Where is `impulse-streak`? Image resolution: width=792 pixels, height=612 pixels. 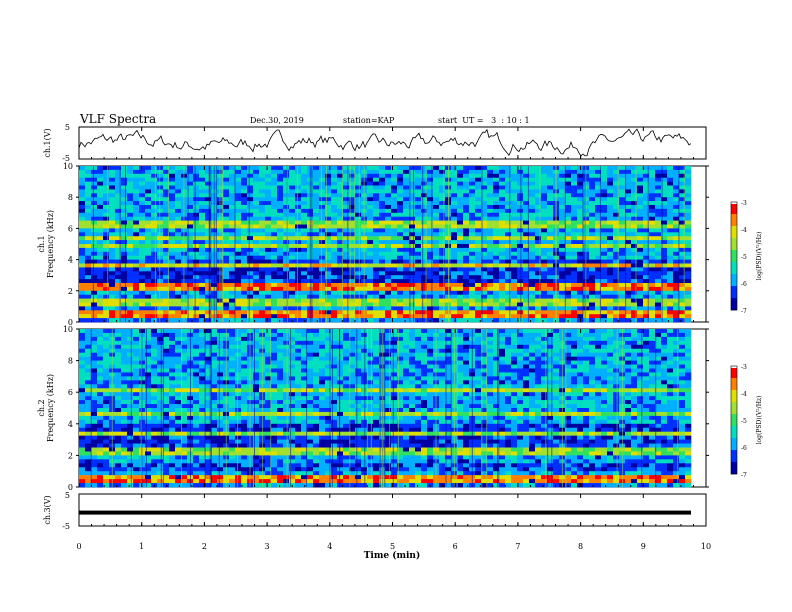
impulse-streak is located at coordinates (348, 244).